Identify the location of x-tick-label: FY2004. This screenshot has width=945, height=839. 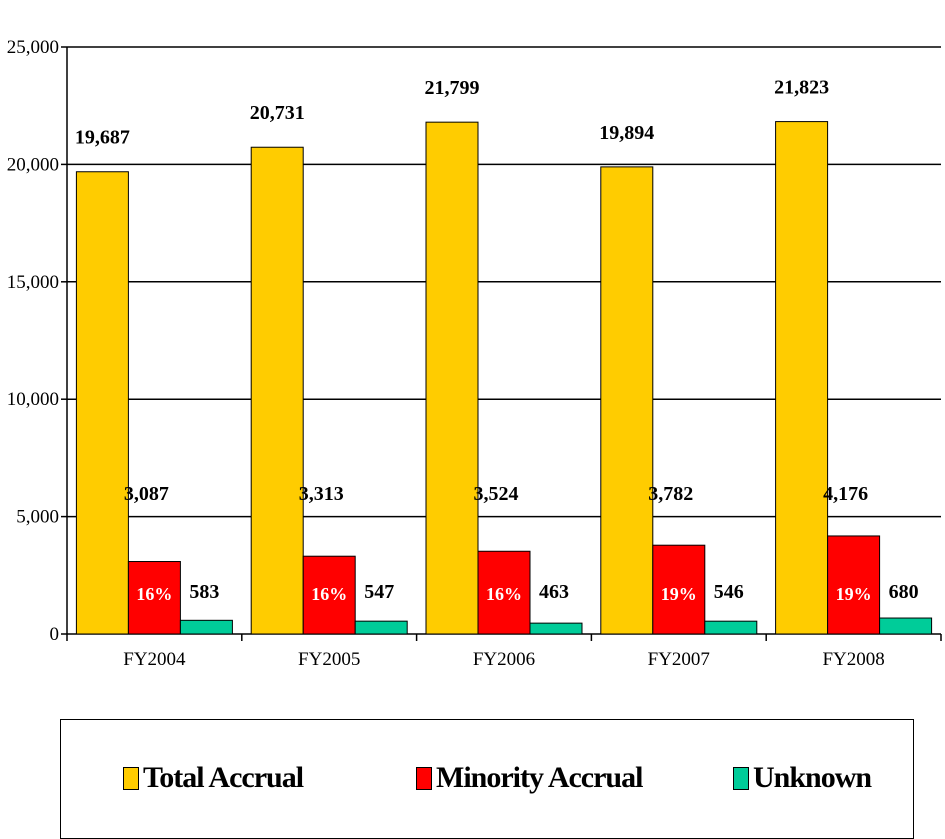
(154, 659).